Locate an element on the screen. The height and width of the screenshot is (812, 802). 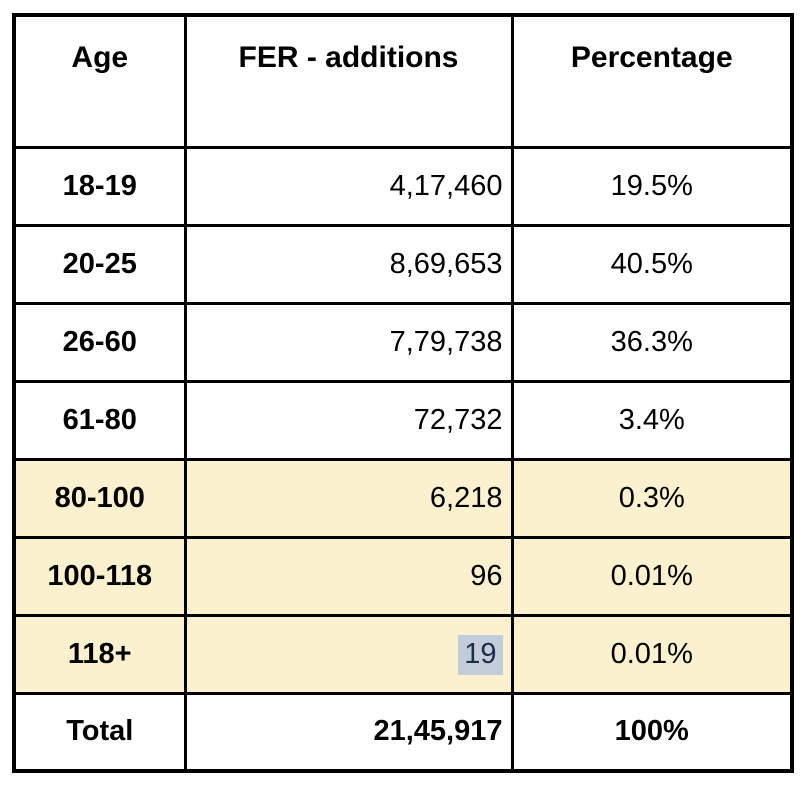
table-row: 26-60 7,79,738 36.3% is located at coordinates (403, 342).